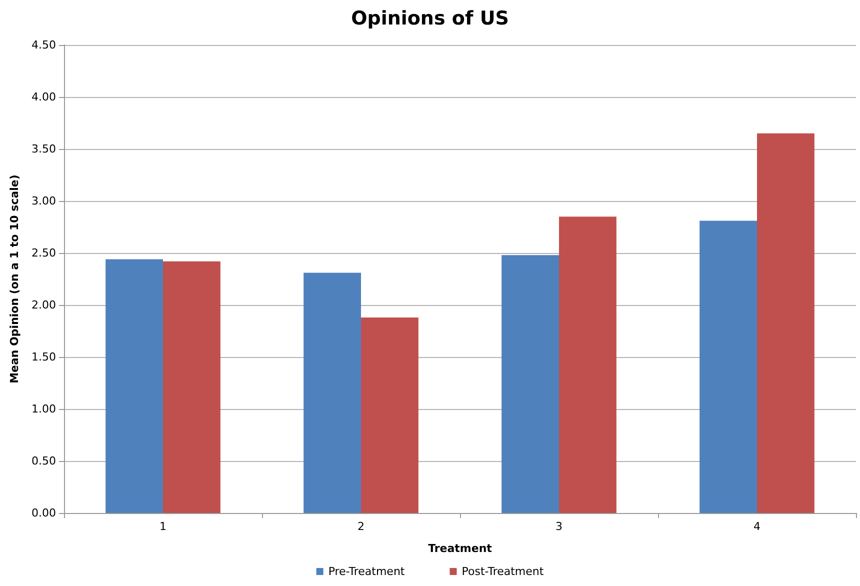 This screenshot has height=586, width=860. What do you see at coordinates (44, 357) in the screenshot?
I see `y-tick-label: 1.50` at bounding box center [44, 357].